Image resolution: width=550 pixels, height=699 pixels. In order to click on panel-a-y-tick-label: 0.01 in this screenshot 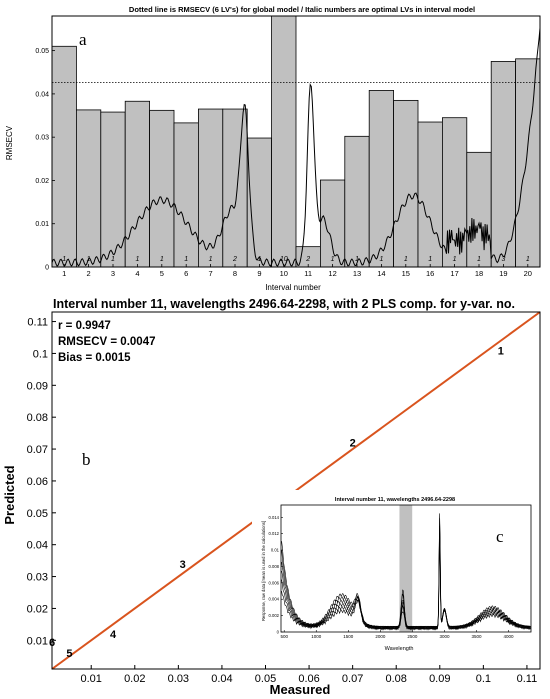, I will do `click(42, 224)`.